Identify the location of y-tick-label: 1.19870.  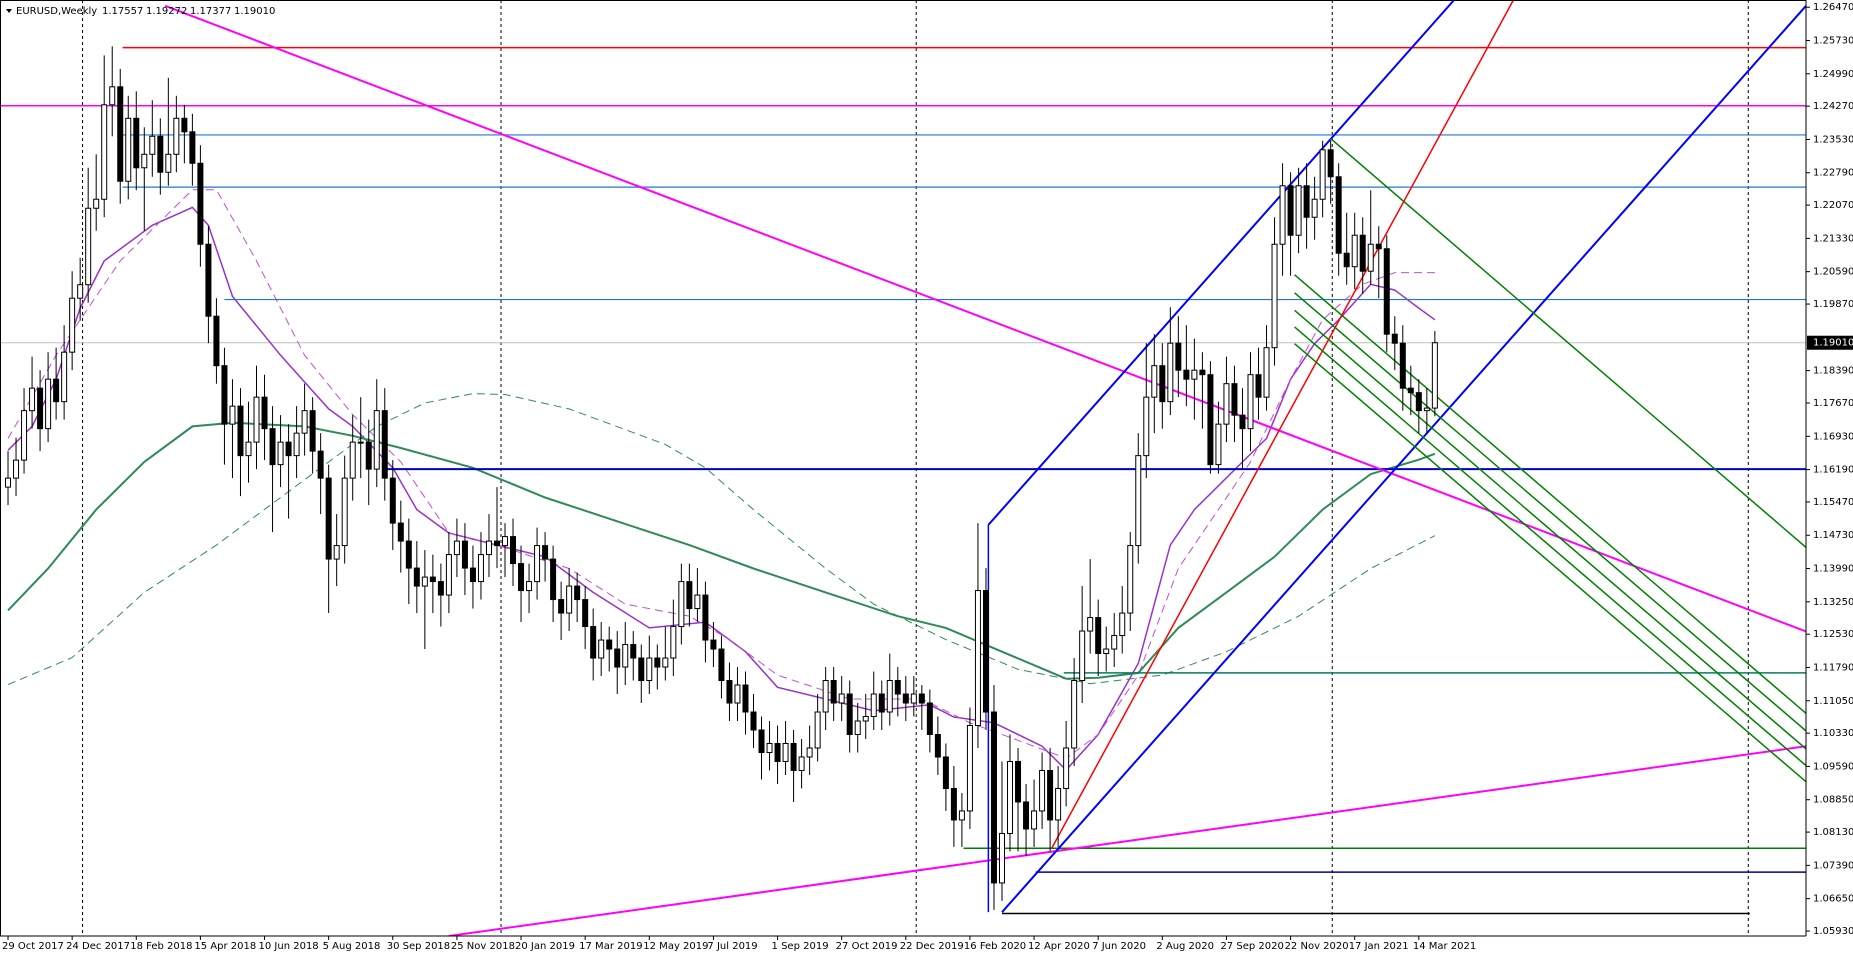
(1833, 304).